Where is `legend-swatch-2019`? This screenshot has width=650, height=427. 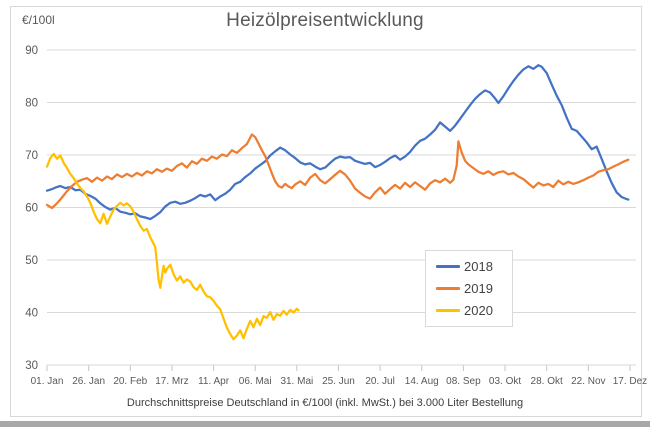 legend-swatch-2019 is located at coordinates (448, 288).